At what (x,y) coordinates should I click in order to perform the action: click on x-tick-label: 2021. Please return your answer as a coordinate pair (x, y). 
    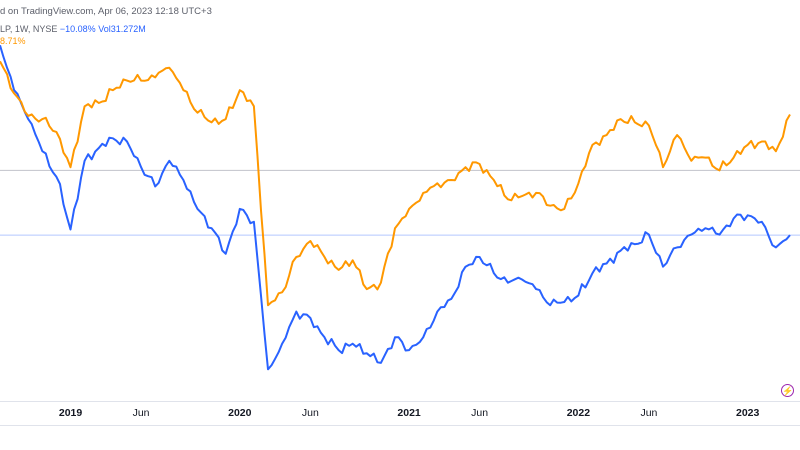
    Looking at the image, I should click on (409, 413).